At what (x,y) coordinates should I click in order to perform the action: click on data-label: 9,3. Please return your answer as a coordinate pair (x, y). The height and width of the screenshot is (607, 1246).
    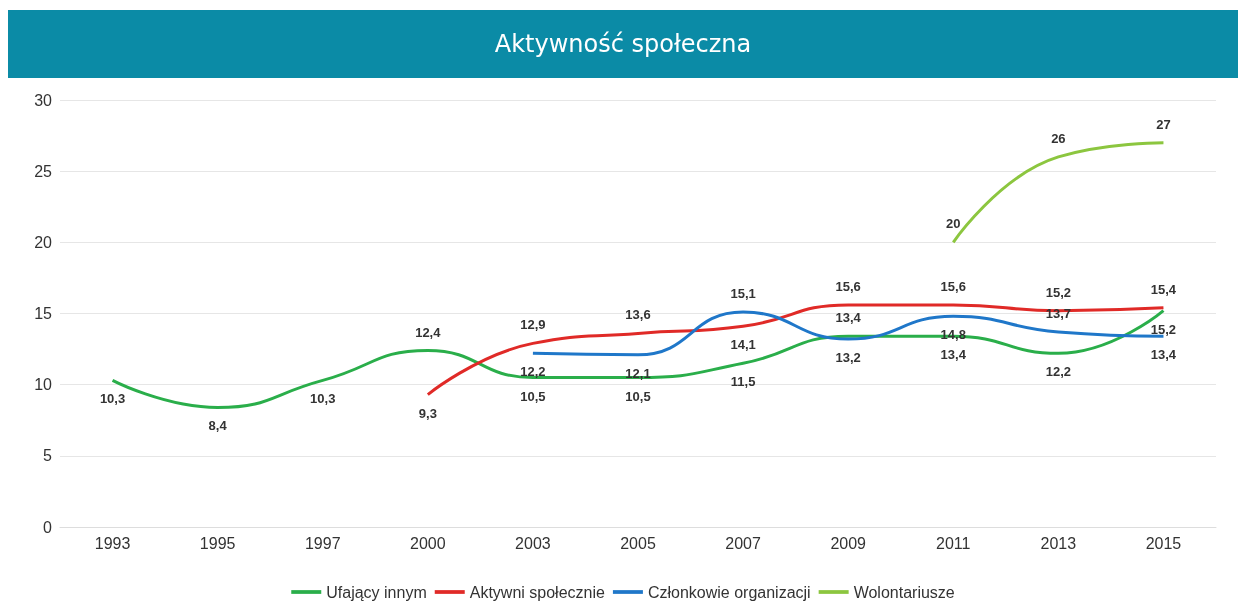
    Looking at the image, I should click on (427, 413).